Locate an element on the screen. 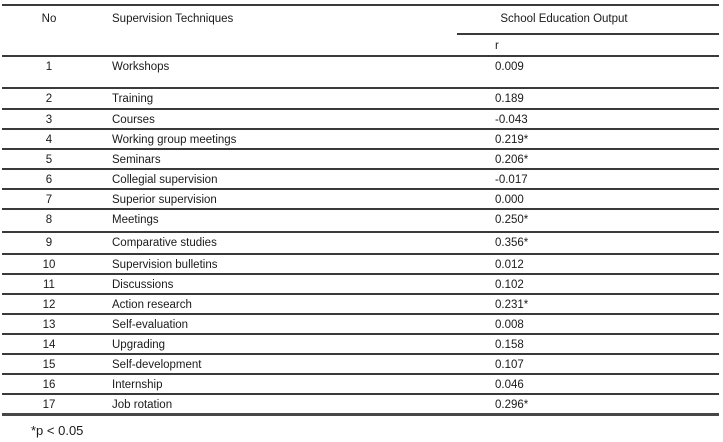 Image resolution: width=723 pixels, height=442 pixels. cell-r-value: 0.219* is located at coordinates (588, 139).